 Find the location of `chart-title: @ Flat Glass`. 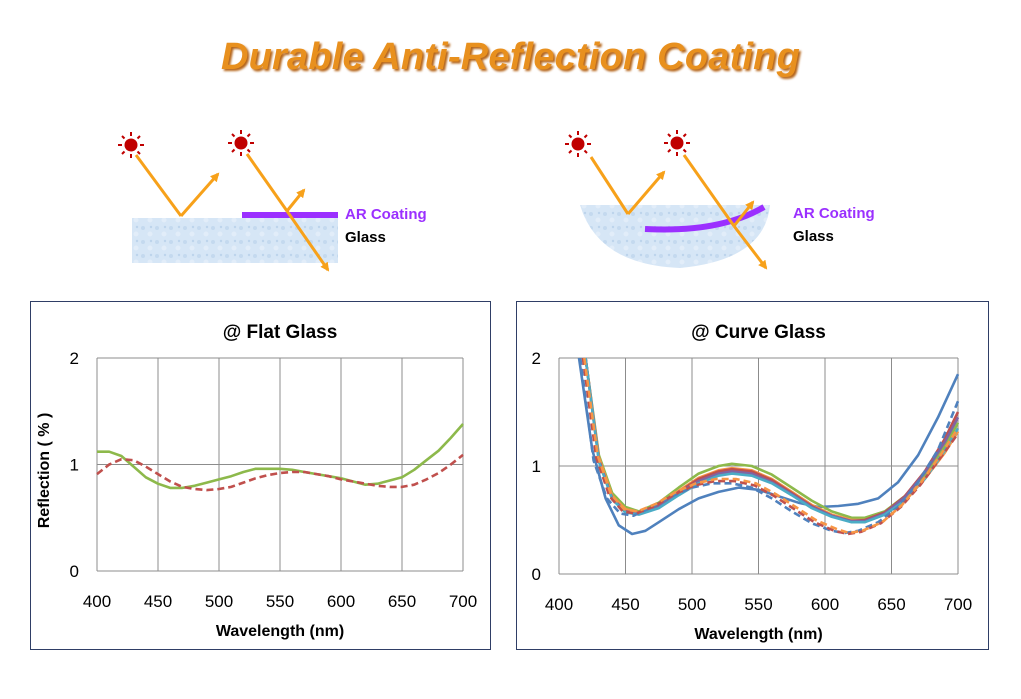

chart-title: @ Flat Glass is located at coordinates (280, 332).